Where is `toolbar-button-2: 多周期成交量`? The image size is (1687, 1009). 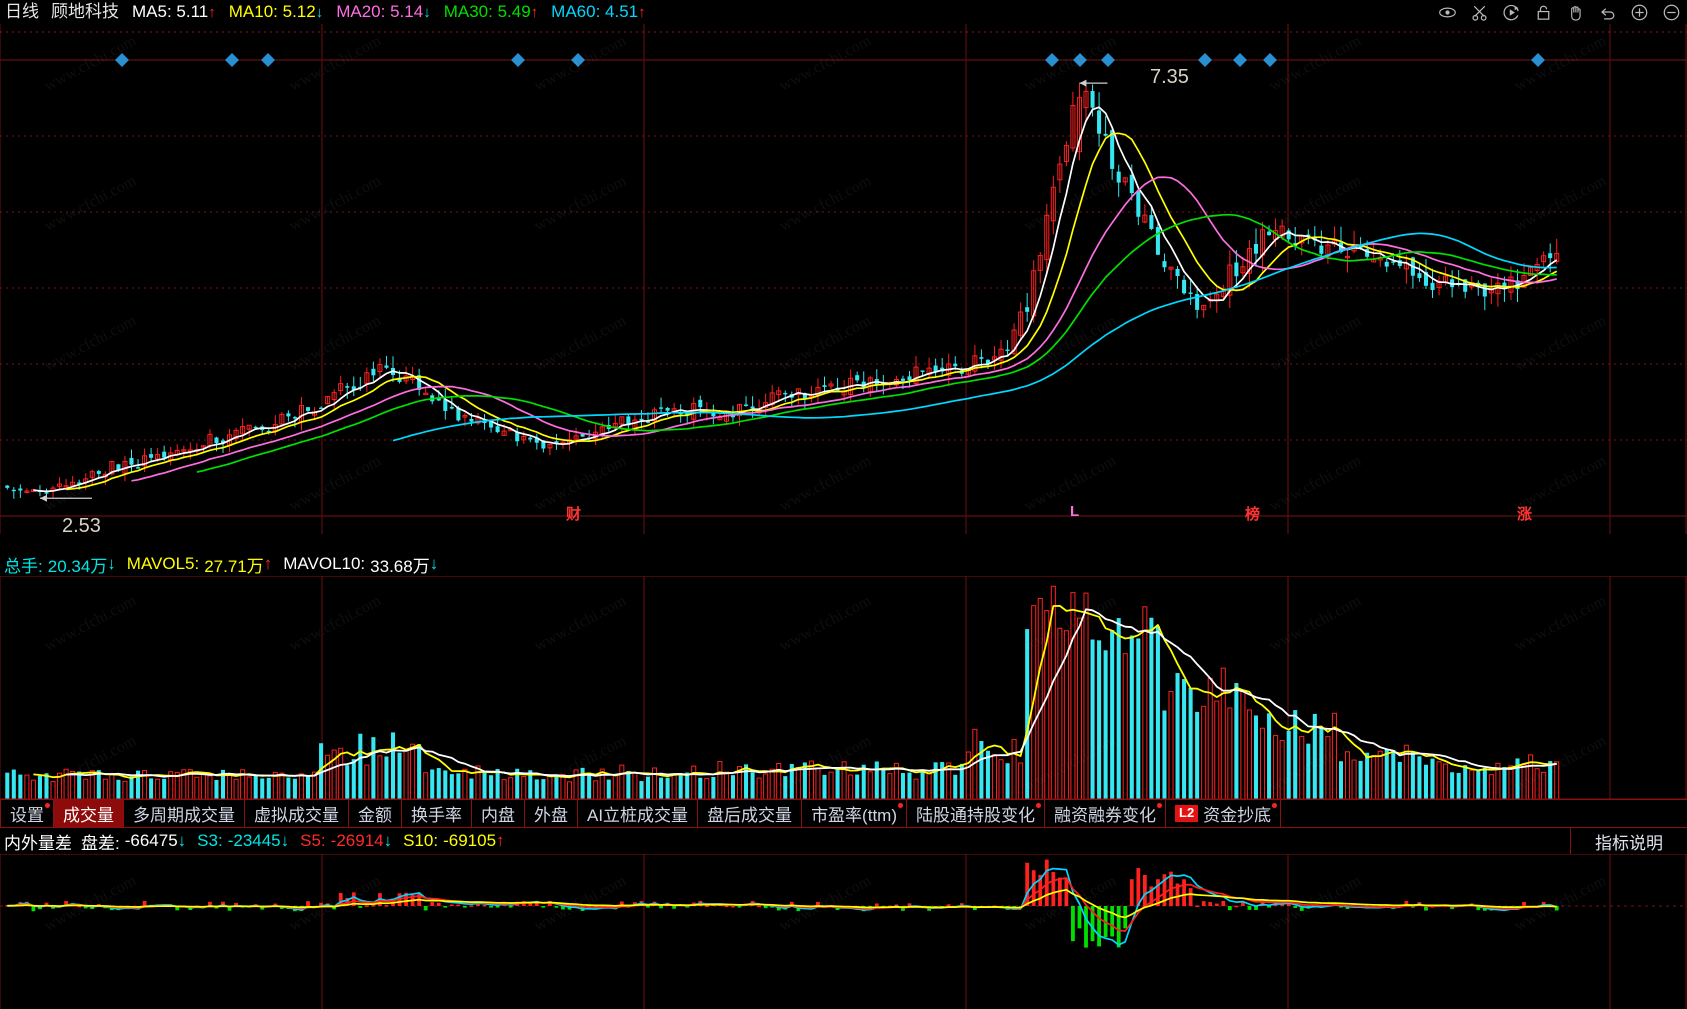
toolbar-button-2: 多周期成交量 is located at coordinates (184, 813).